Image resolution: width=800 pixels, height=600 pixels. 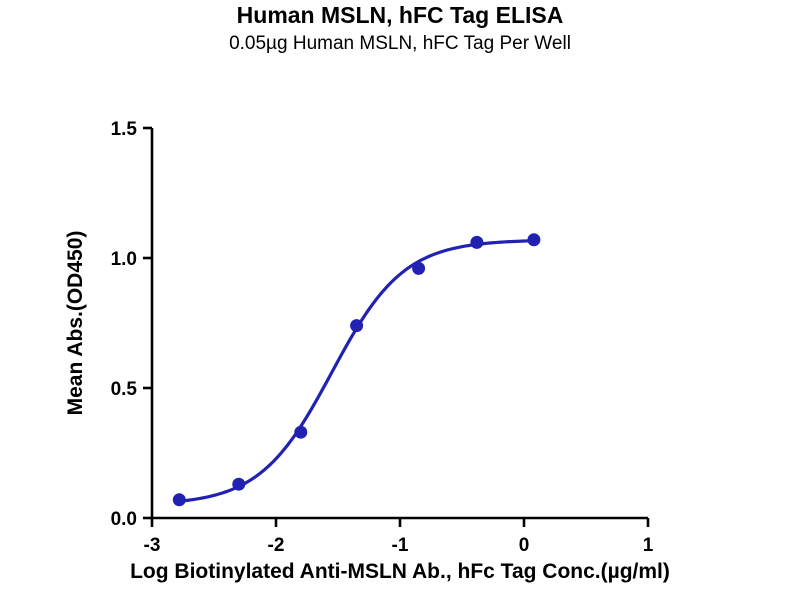 I want to click on x-tick-label: -2, so click(x=276, y=545).